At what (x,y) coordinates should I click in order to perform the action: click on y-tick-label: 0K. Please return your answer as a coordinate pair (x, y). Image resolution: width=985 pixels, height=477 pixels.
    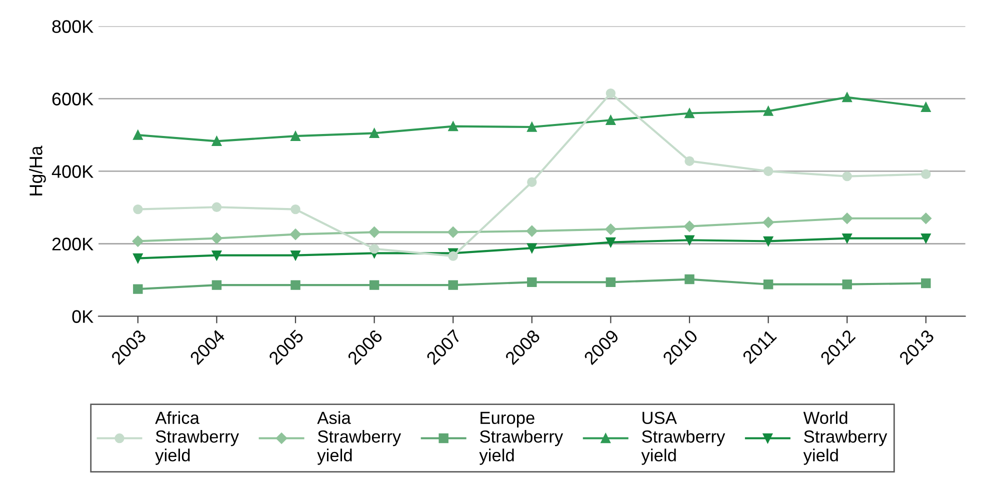
    Looking at the image, I should click on (83, 316).